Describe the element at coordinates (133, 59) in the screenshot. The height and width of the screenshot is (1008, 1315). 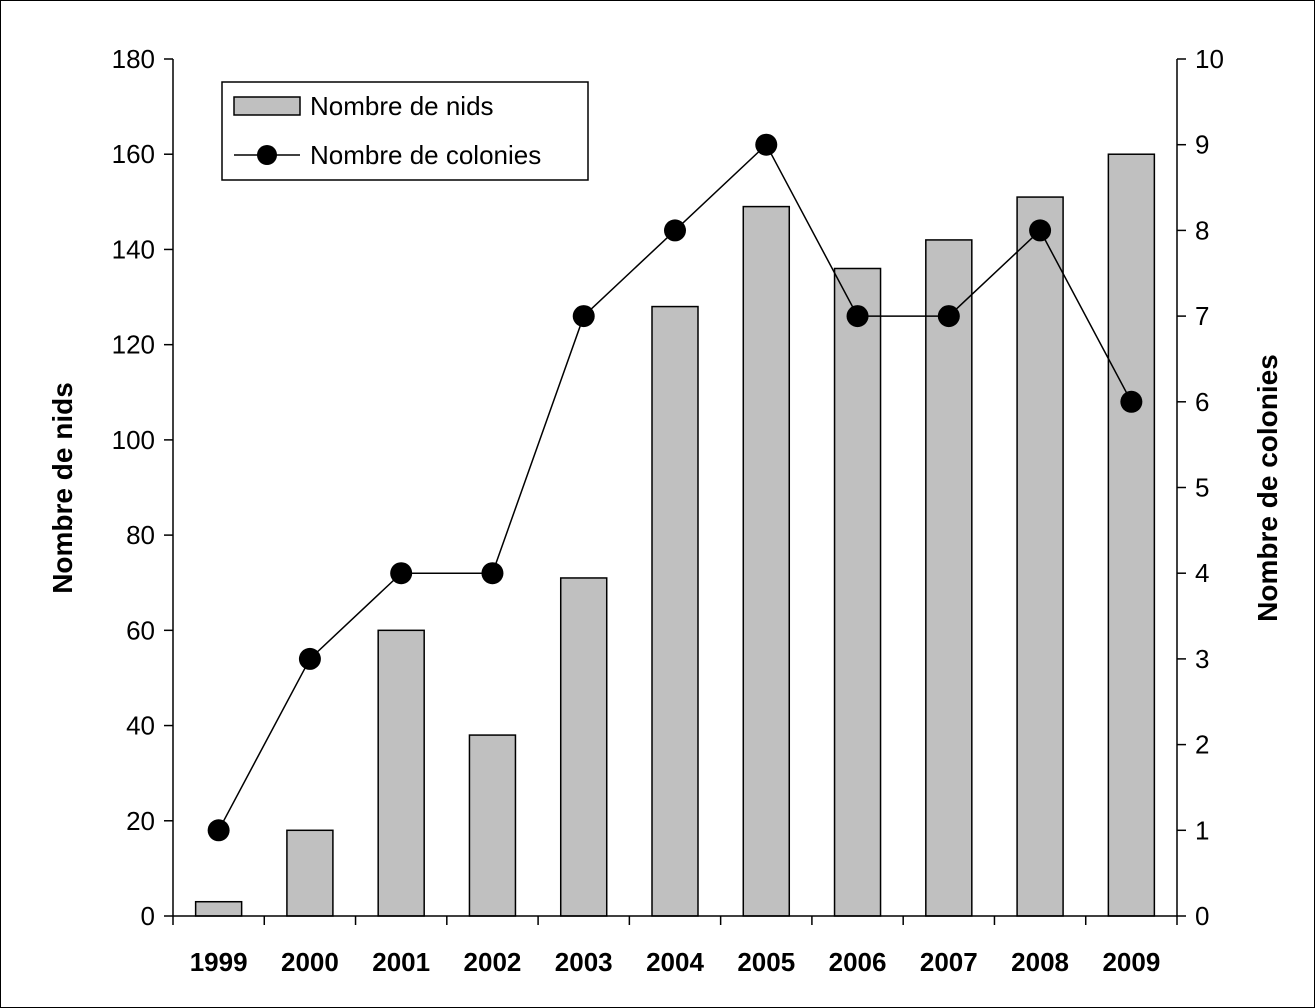
I see `y-tick-label-left: 180` at that location.